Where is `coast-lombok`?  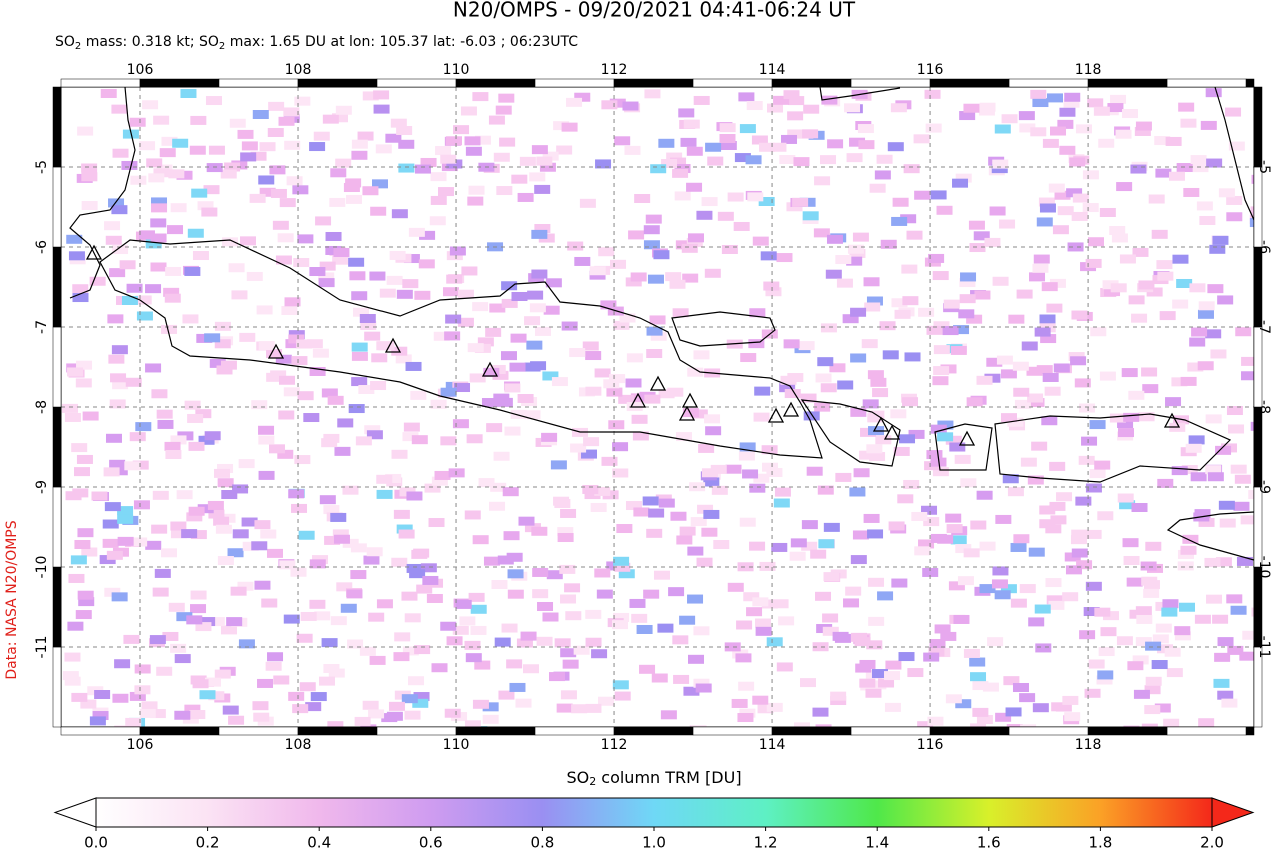 coast-lombok is located at coordinates (963, 447).